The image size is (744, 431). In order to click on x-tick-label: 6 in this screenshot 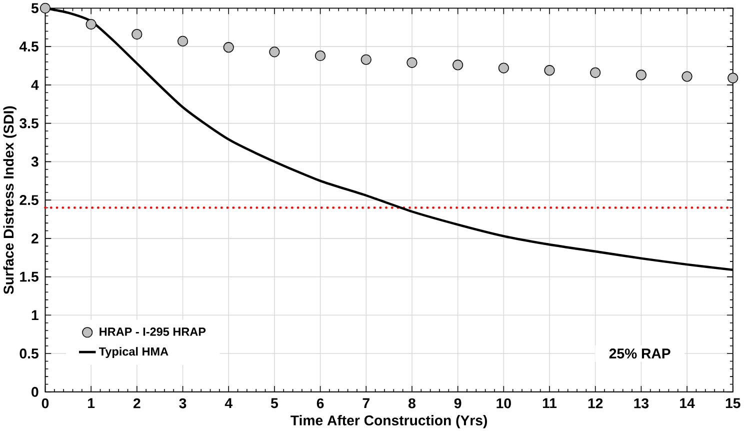, I will do `click(320, 403)`.